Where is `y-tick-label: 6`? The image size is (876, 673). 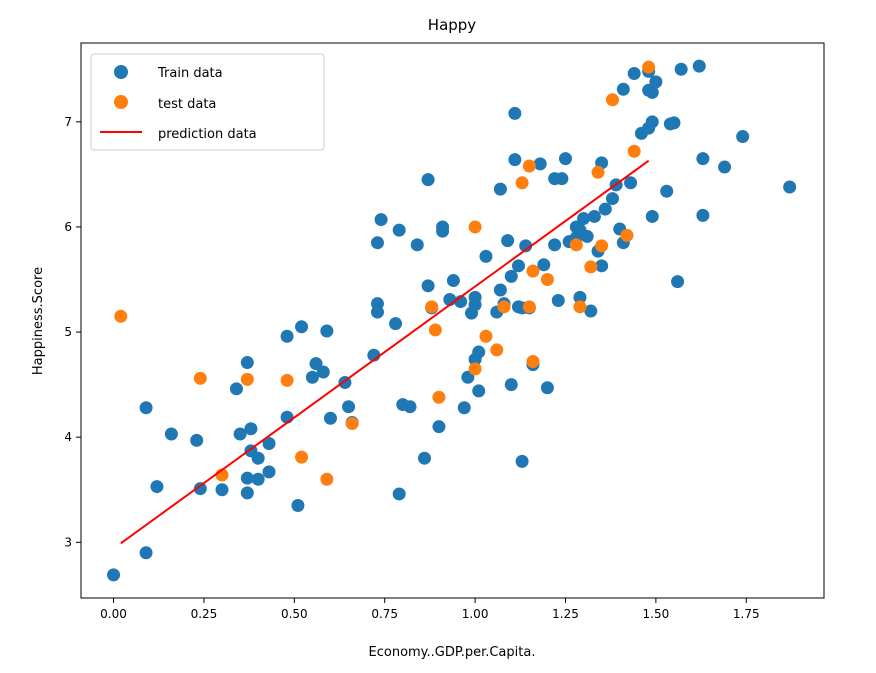 y-tick-label: 6 is located at coordinates (68, 227).